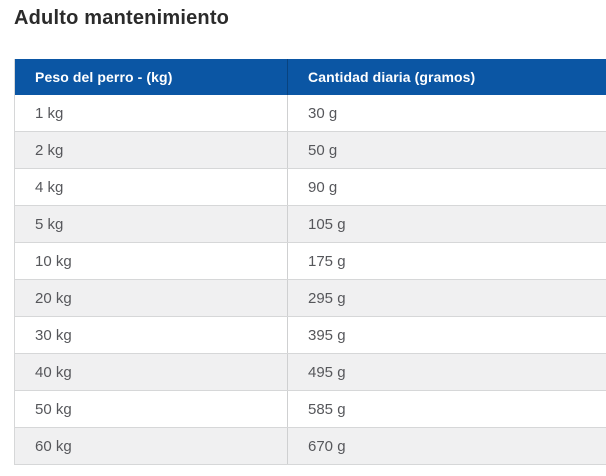 Image resolution: width=606 pixels, height=476 pixels. Describe the element at coordinates (447, 335) in the screenshot. I see `amount-cell: 395 g` at that location.